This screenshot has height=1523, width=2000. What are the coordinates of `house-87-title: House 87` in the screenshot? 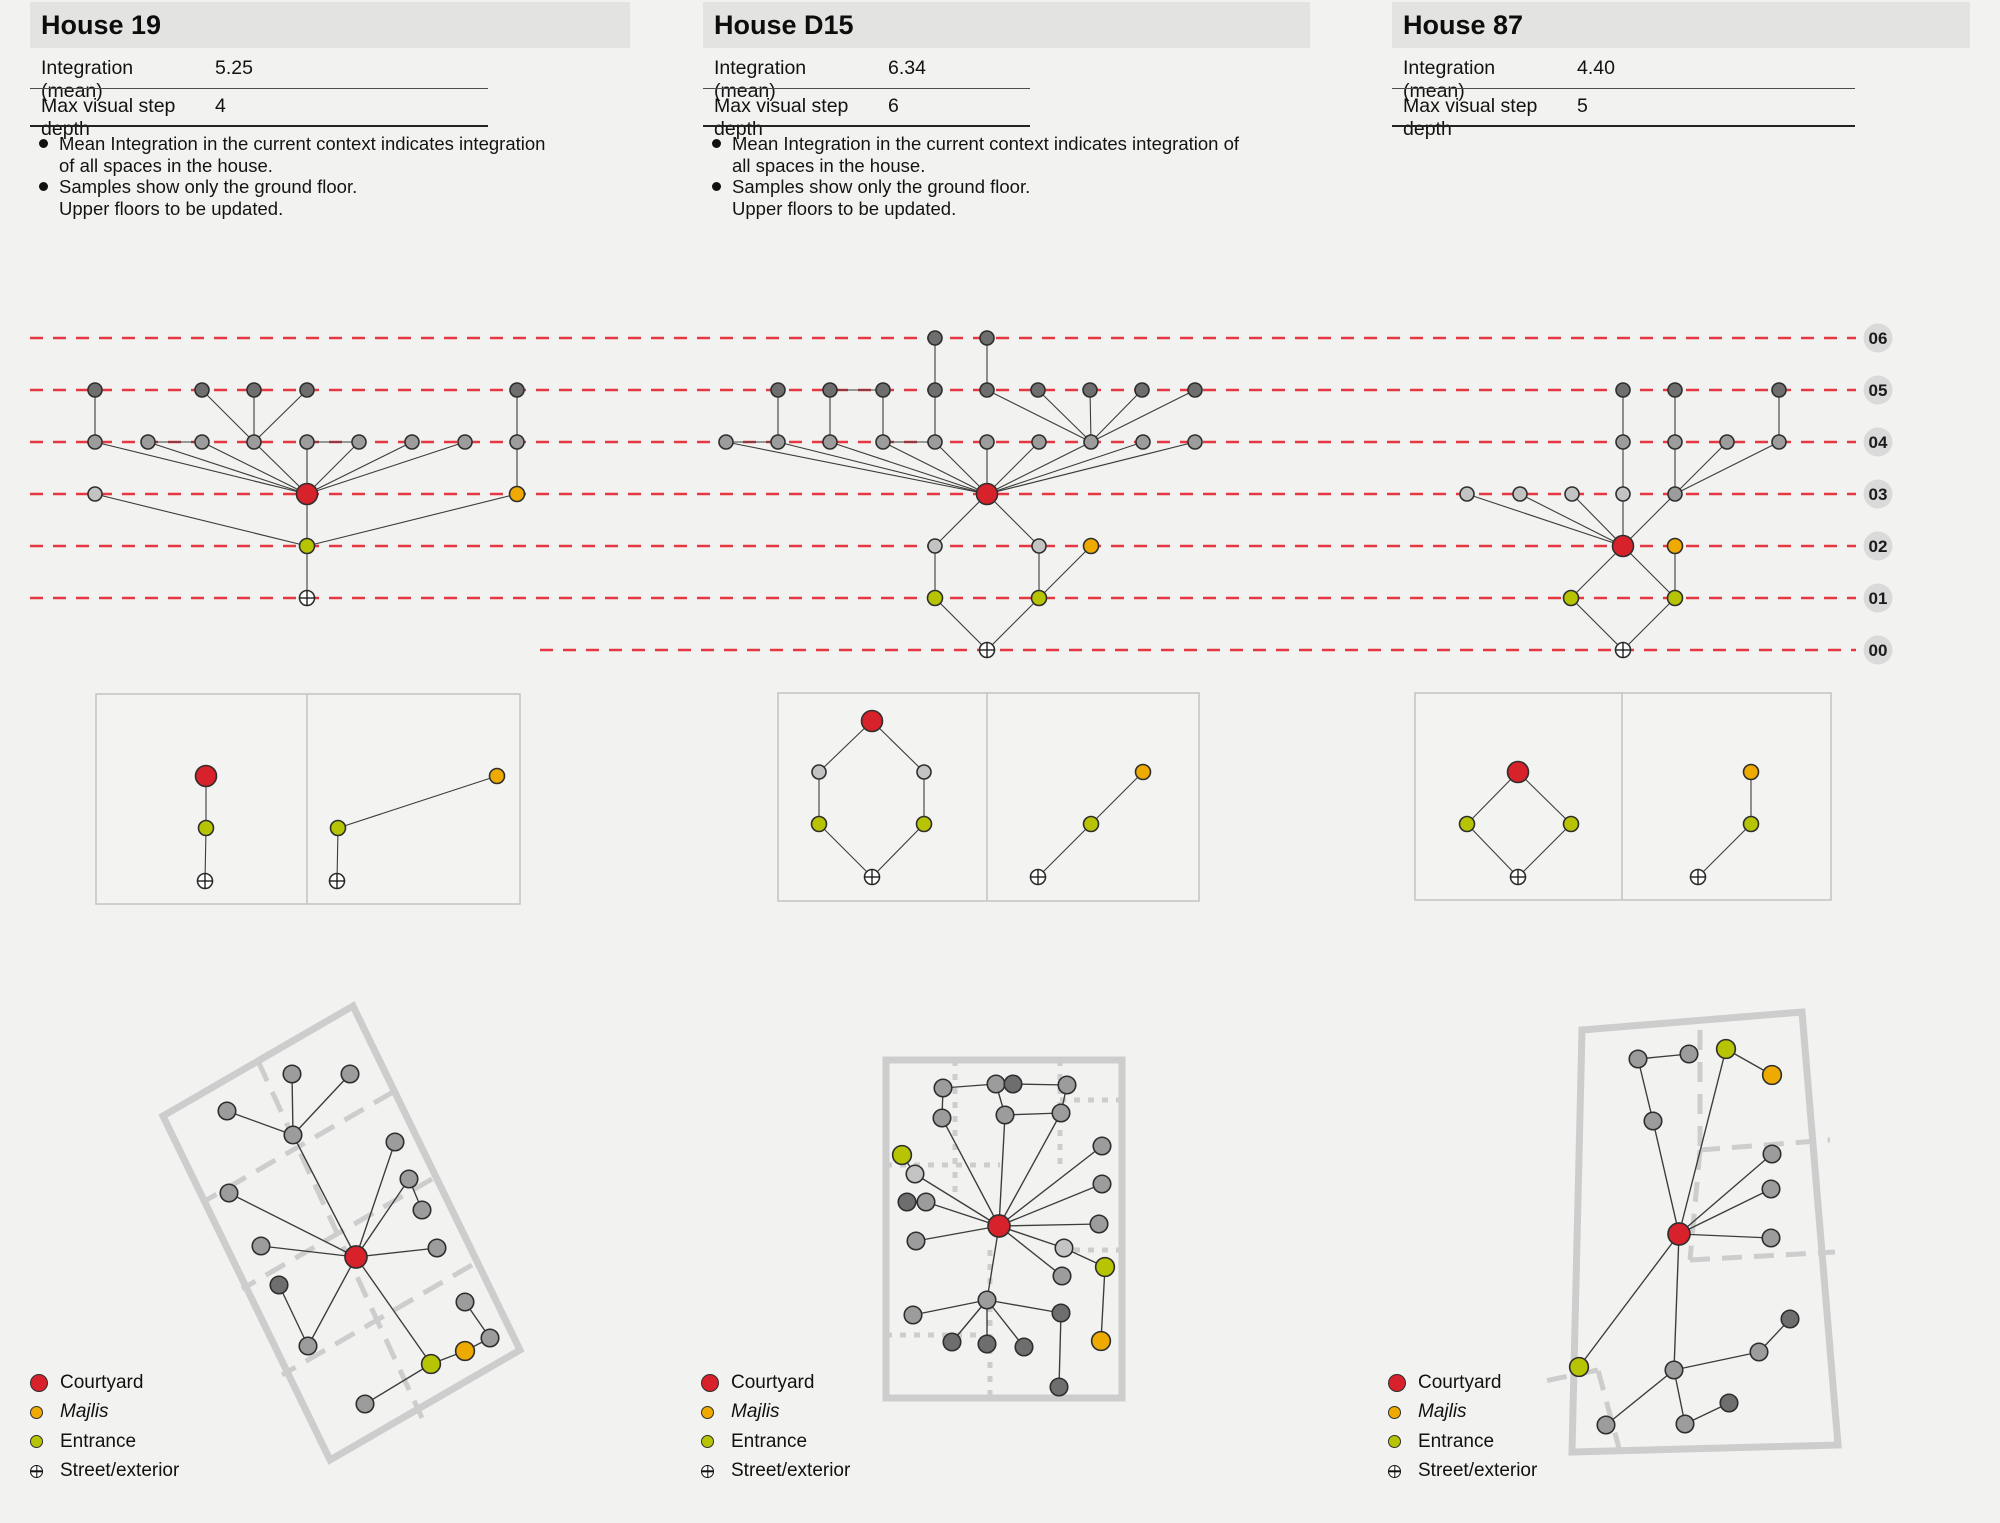 It's located at (1463, 24).